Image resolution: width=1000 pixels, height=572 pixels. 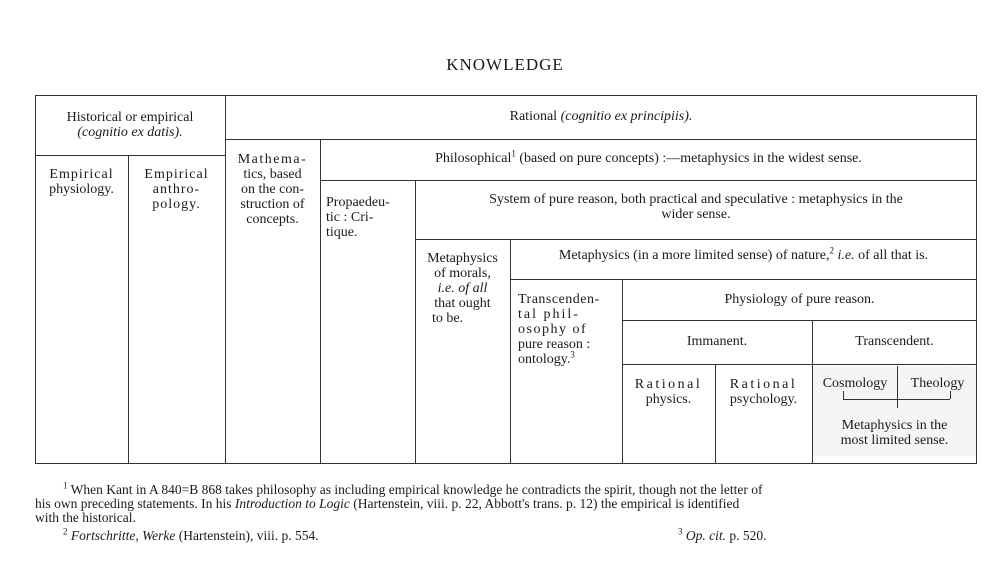 What do you see at coordinates (846, 255) in the screenshot?
I see `text: i.e.` at bounding box center [846, 255].